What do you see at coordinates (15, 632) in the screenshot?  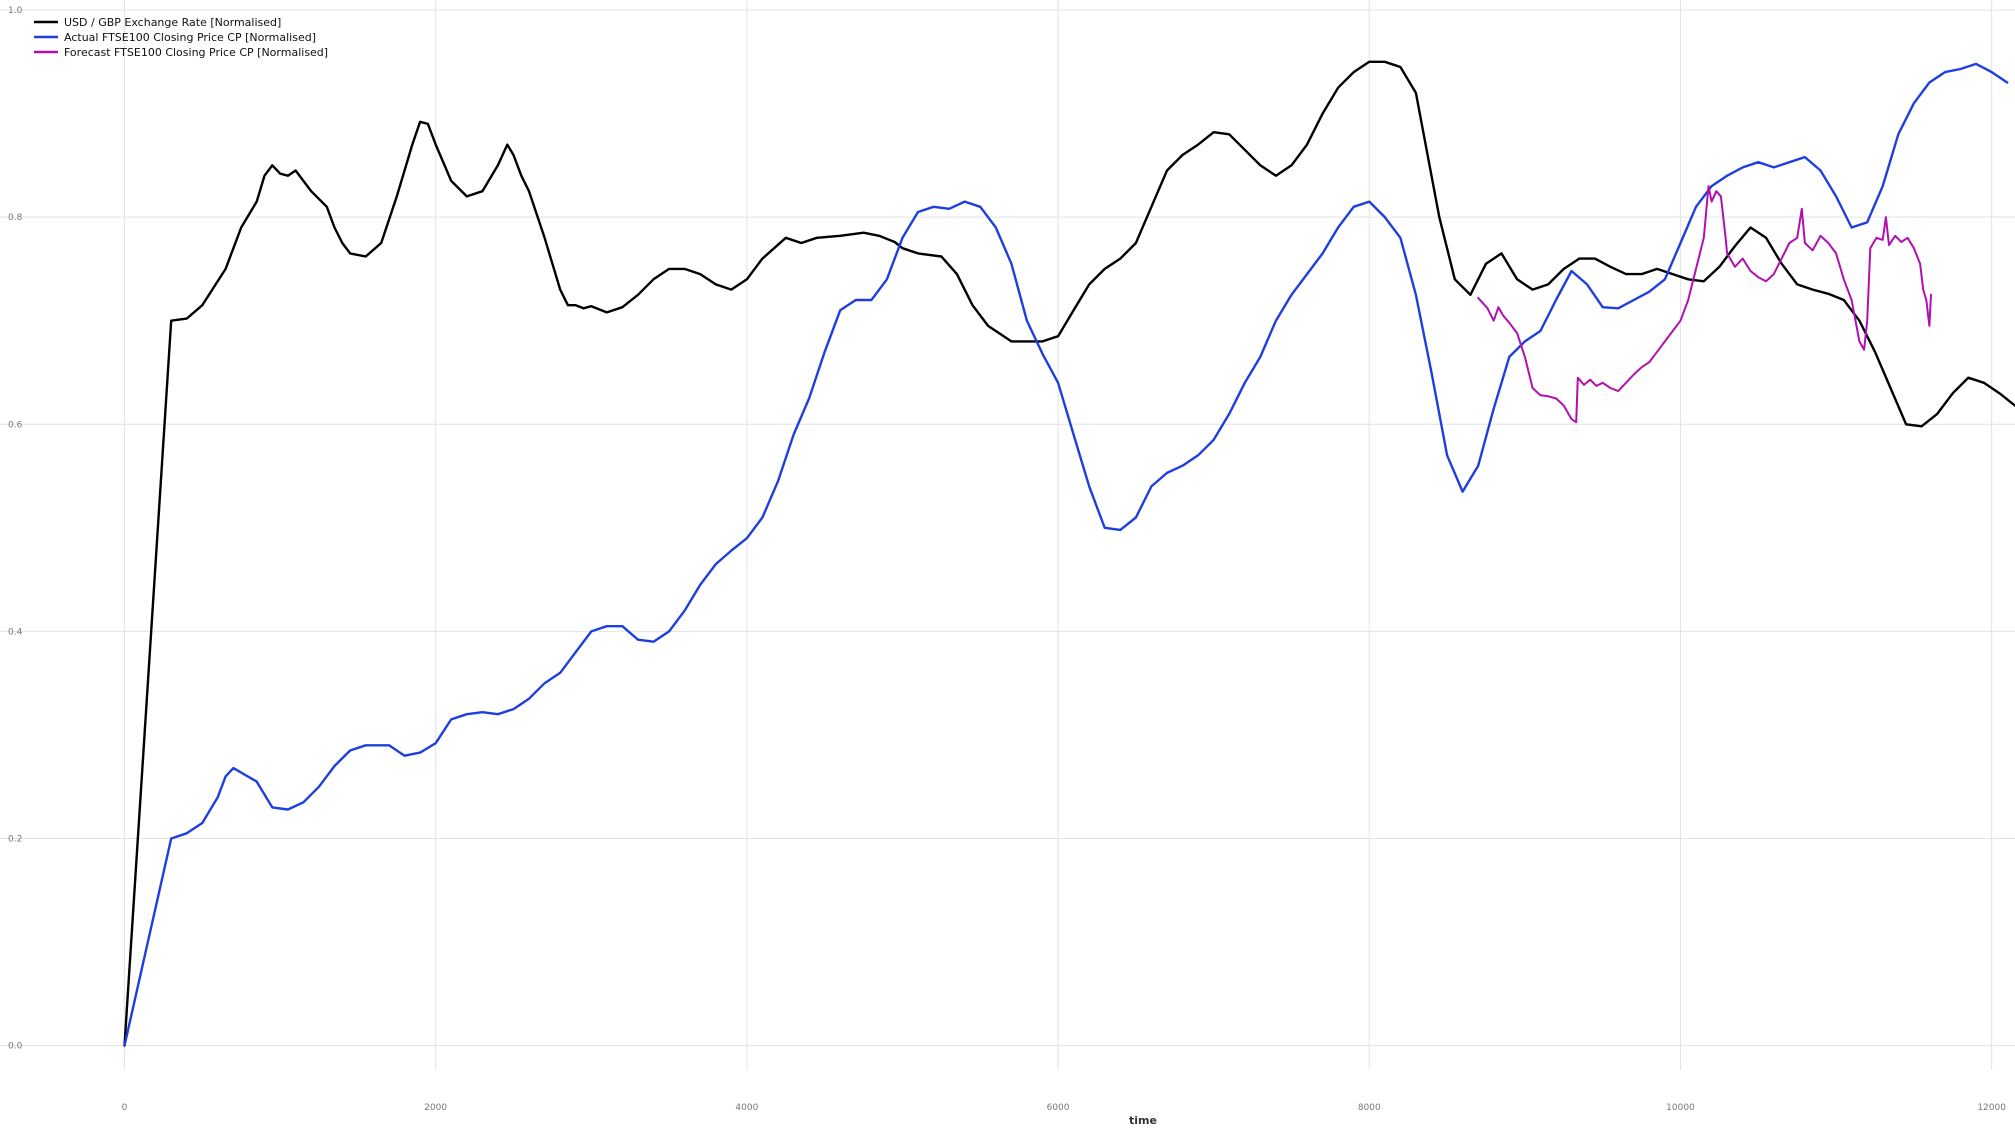 I see `y-tick-label: 0.4` at bounding box center [15, 632].